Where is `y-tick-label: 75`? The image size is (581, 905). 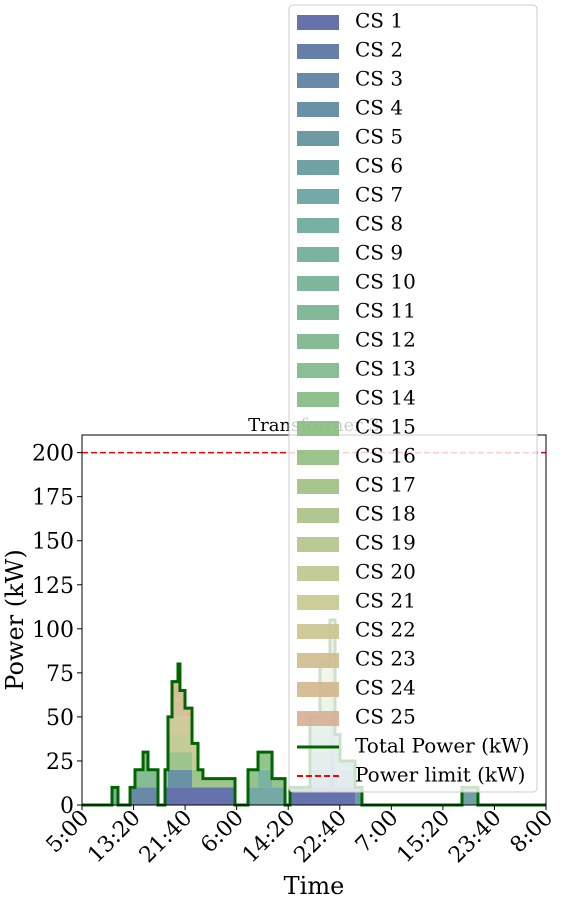
y-tick-label: 75 is located at coordinates (60, 674).